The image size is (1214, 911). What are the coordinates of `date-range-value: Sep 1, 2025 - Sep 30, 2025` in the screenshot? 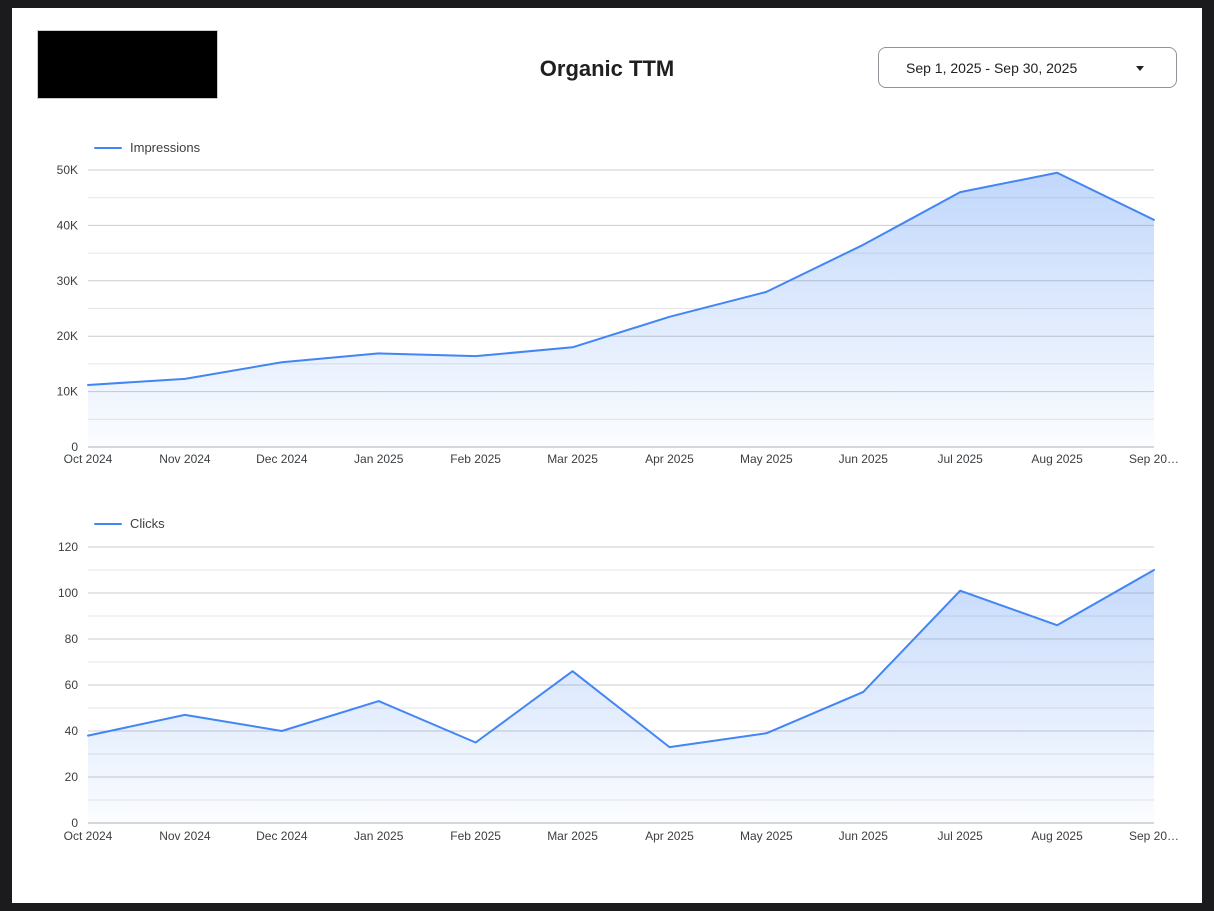 It's located at (992, 67).